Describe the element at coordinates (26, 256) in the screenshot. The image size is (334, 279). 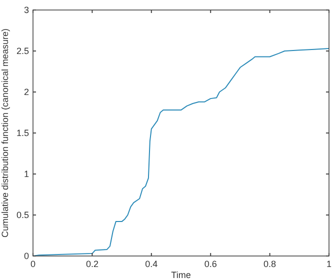
I see `y-tick-label: 0` at that location.